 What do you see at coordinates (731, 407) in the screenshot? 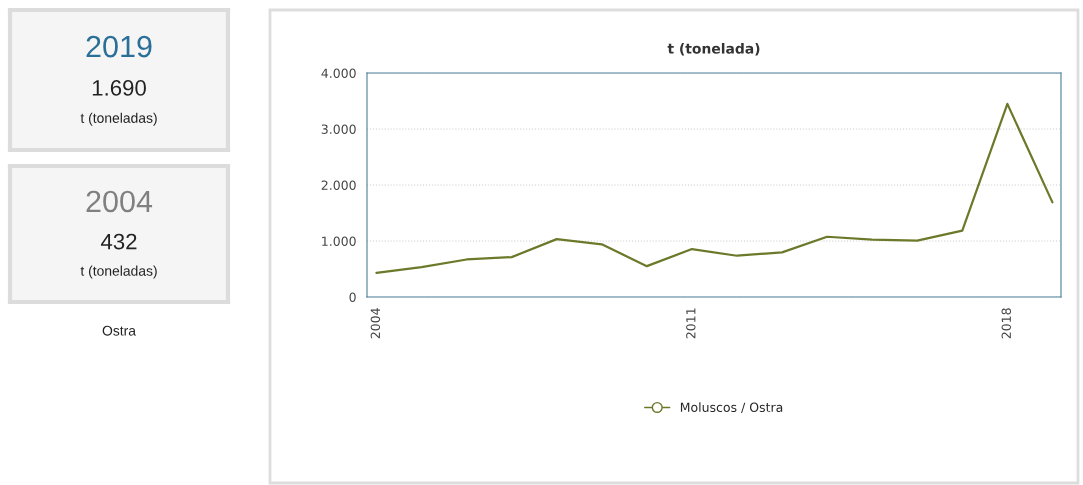
I see `legend-label: Moluscos / Ostra` at bounding box center [731, 407].